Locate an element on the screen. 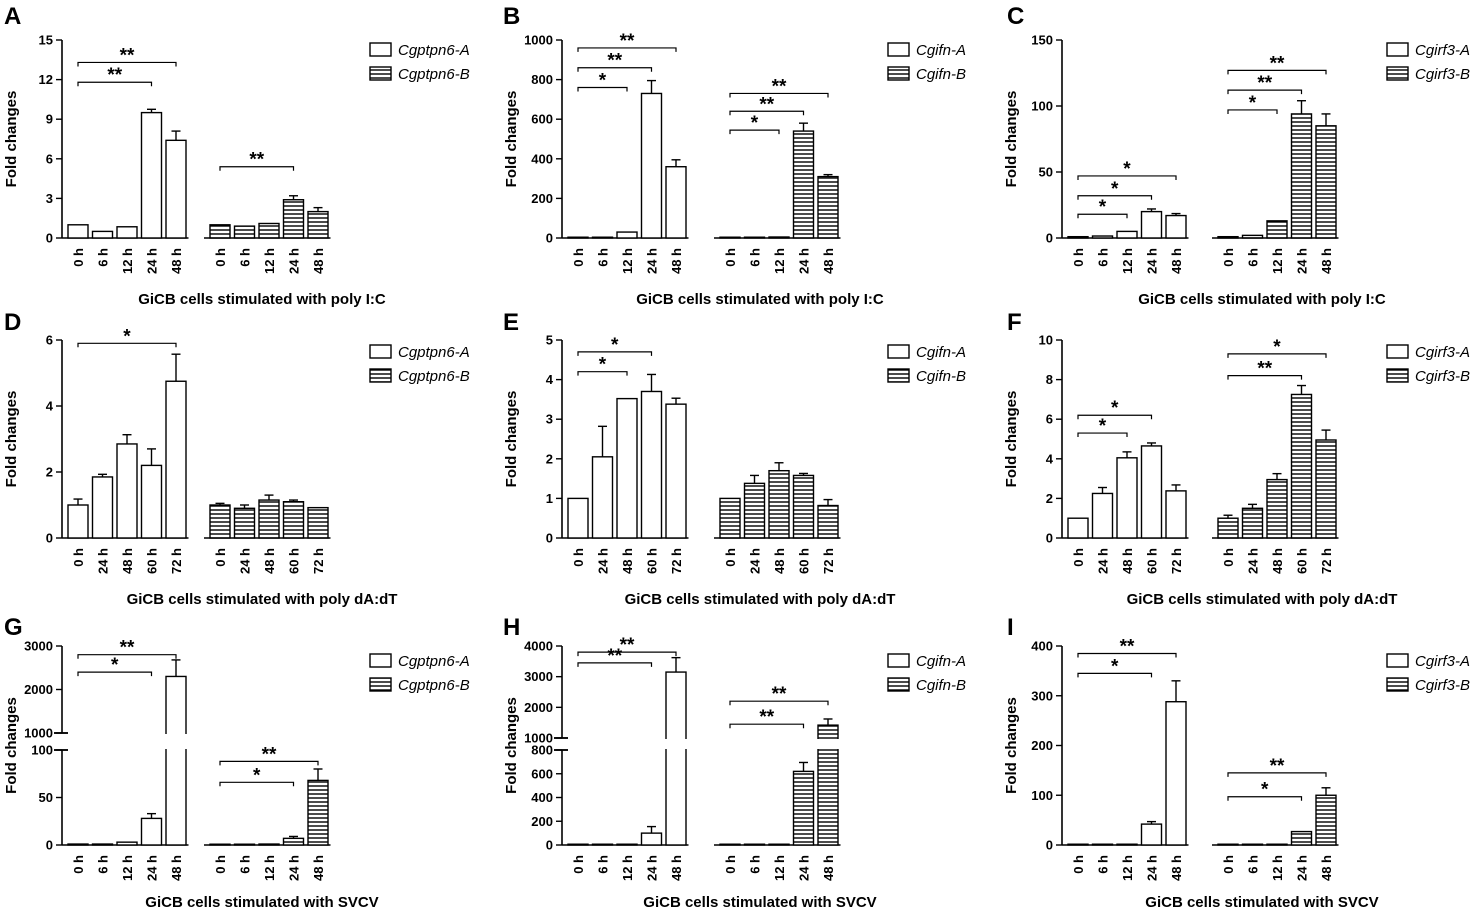 The height and width of the screenshot is (909, 1483). y-tick-label: 150 is located at coordinates (1042, 40).